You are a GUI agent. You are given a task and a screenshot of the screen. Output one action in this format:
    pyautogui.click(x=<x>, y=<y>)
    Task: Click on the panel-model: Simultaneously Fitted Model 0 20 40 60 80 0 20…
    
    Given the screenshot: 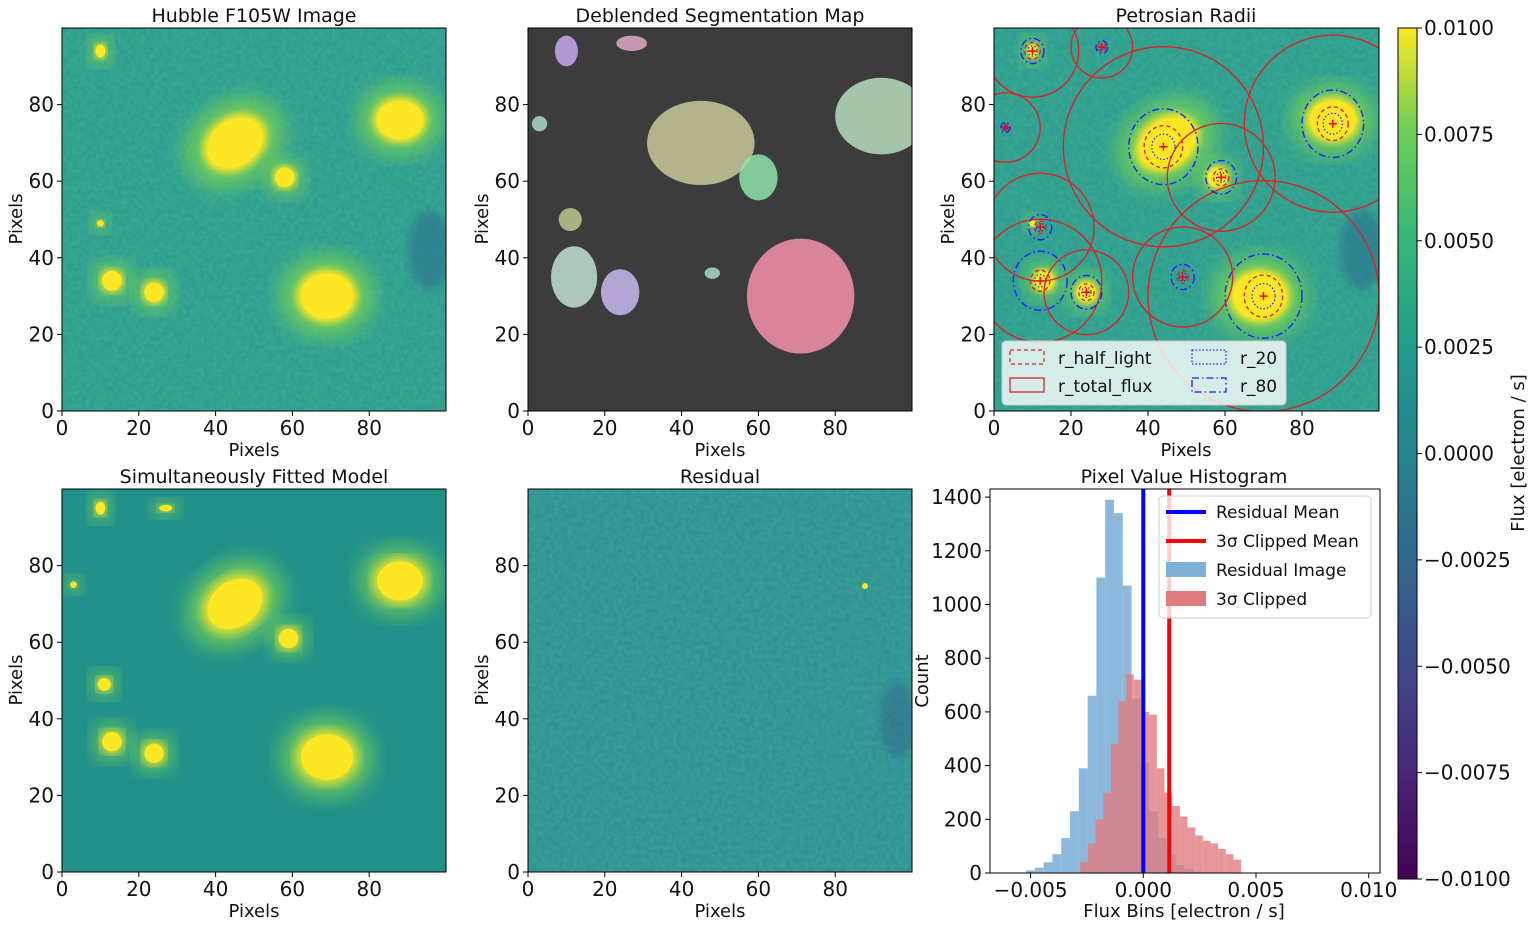 What is the action you would take?
    pyautogui.click(x=226, y=694)
    